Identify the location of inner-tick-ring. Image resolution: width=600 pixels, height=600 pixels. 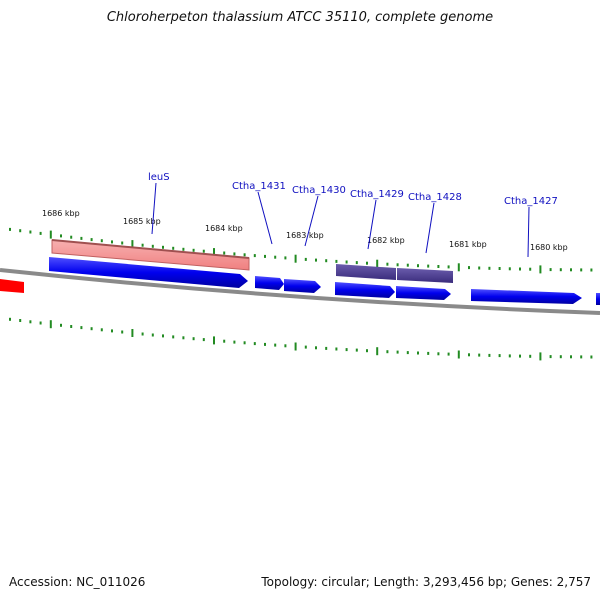
(301, 339).